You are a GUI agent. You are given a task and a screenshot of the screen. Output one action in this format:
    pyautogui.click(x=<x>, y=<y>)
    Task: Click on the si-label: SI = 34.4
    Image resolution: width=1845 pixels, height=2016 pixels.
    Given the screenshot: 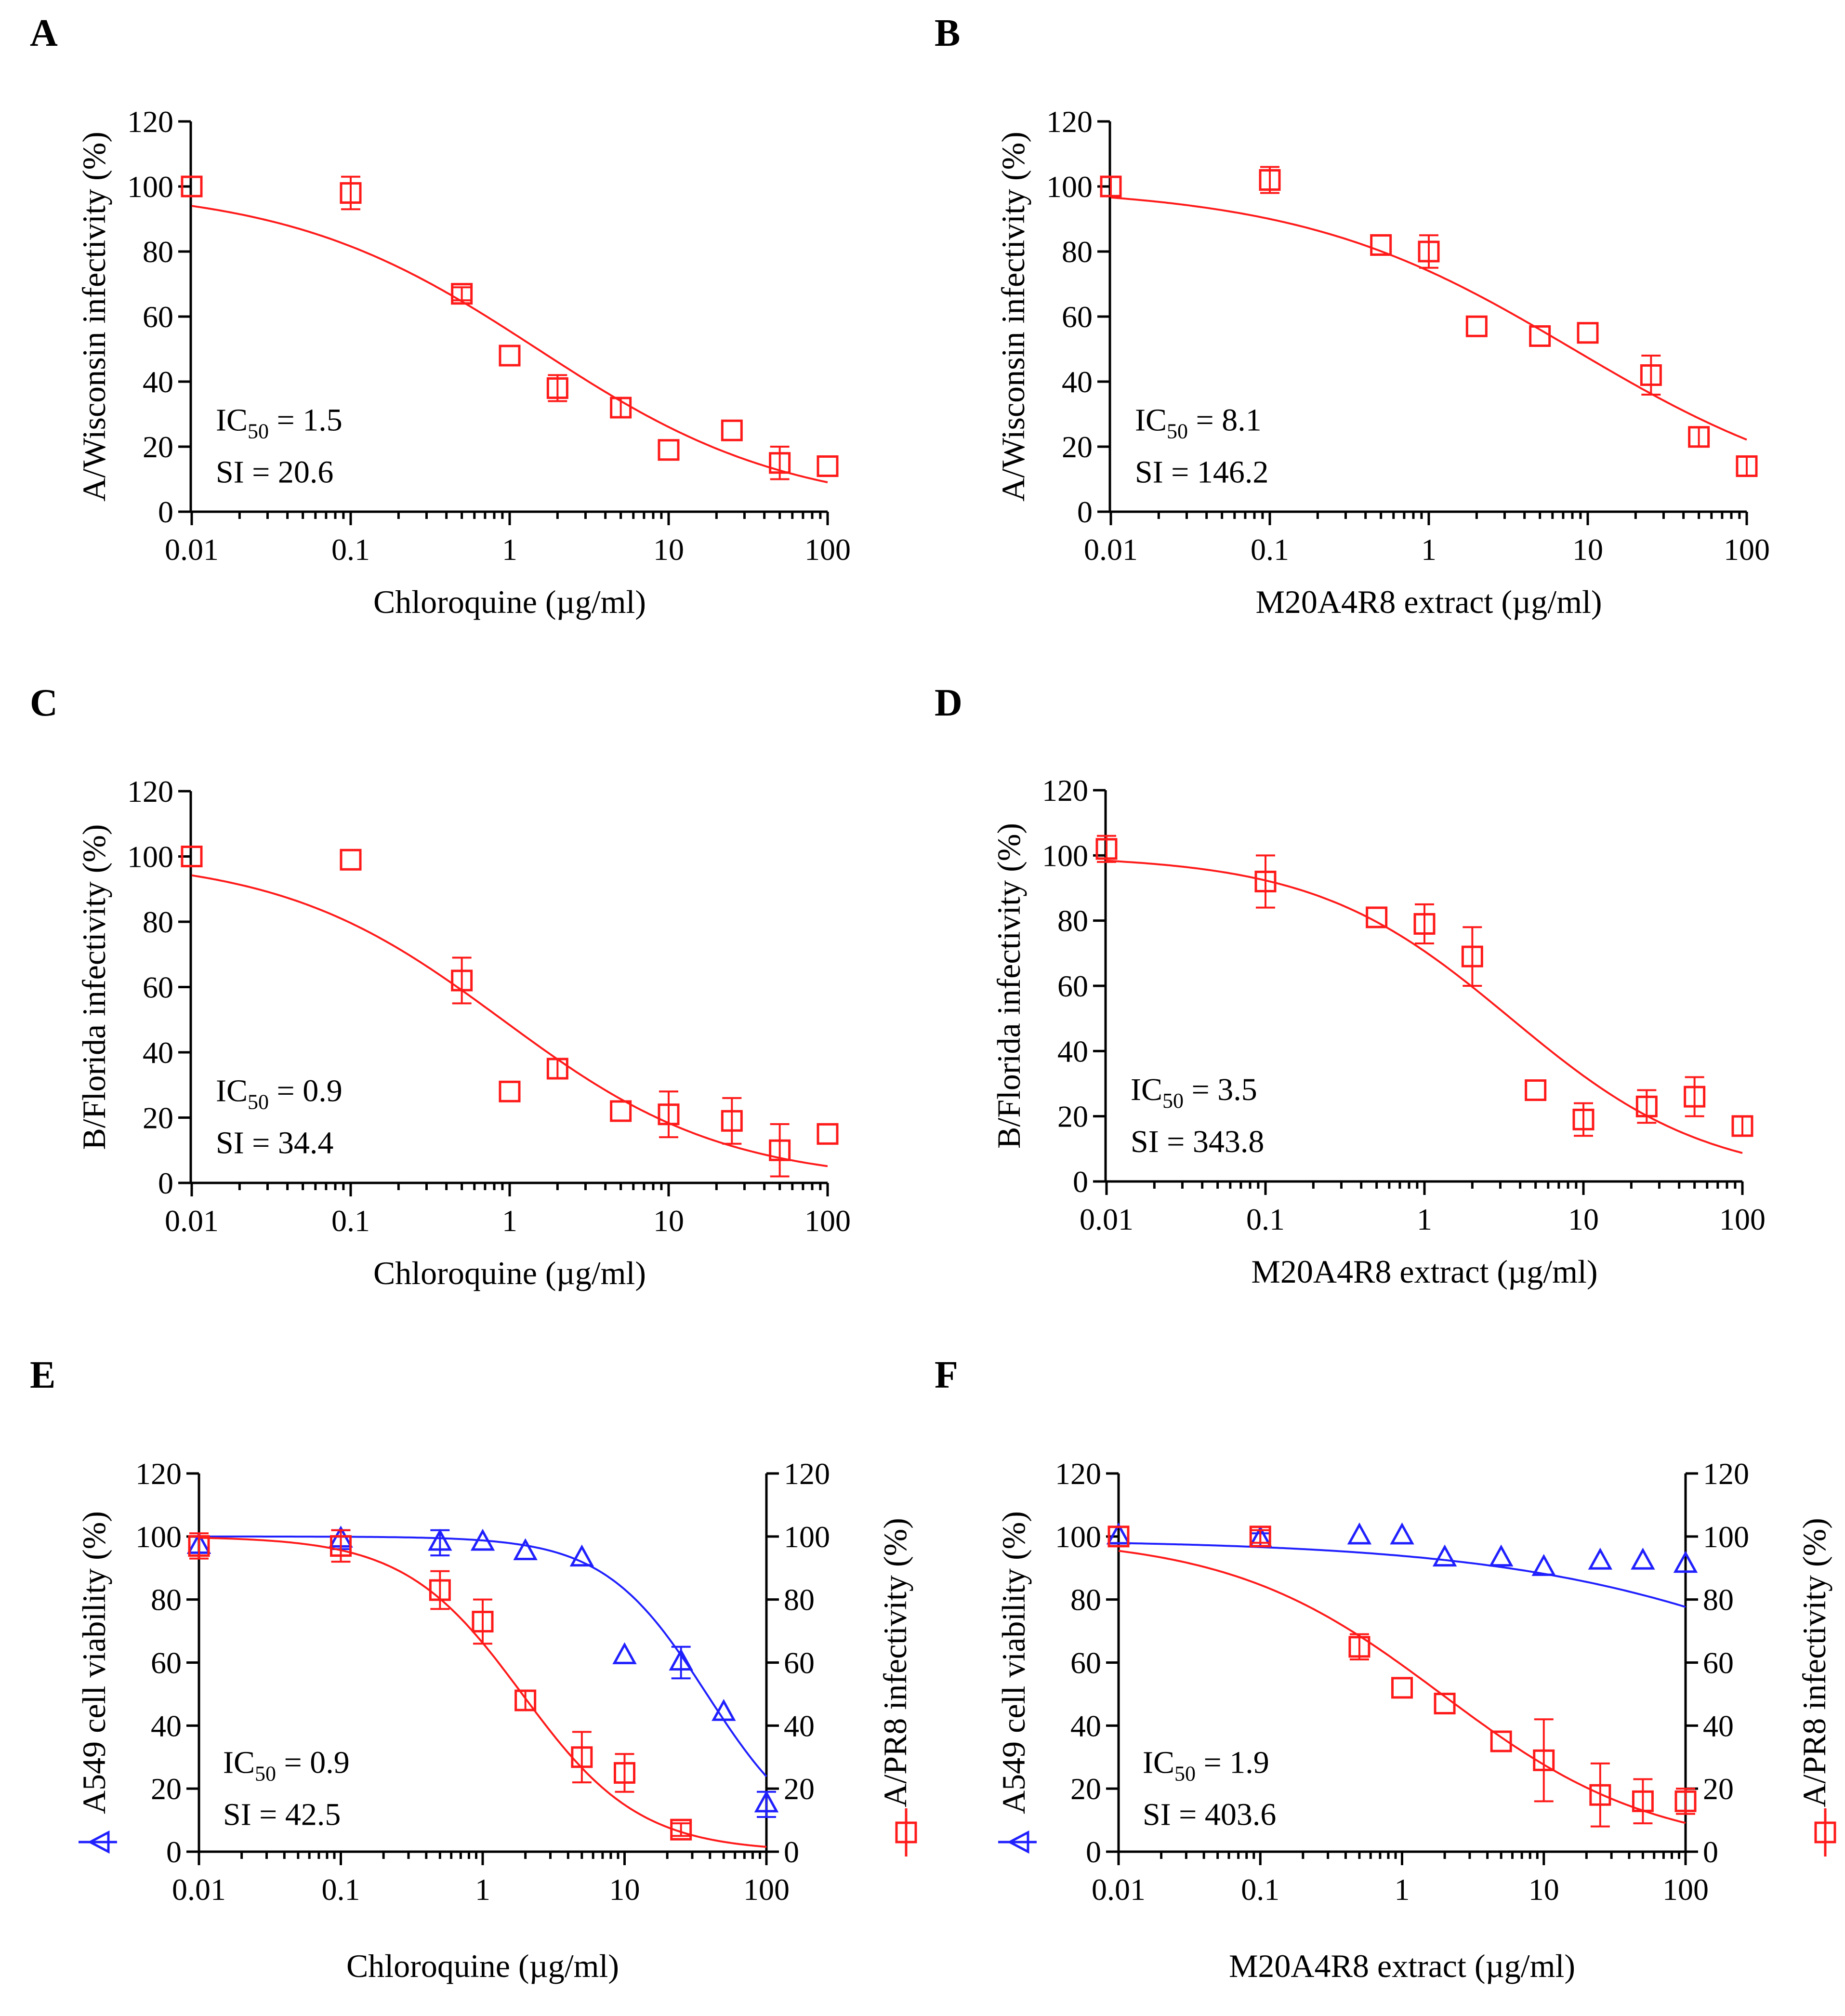 What is the action you would take?
    pyautogui.click(x=275, y=1143)
    